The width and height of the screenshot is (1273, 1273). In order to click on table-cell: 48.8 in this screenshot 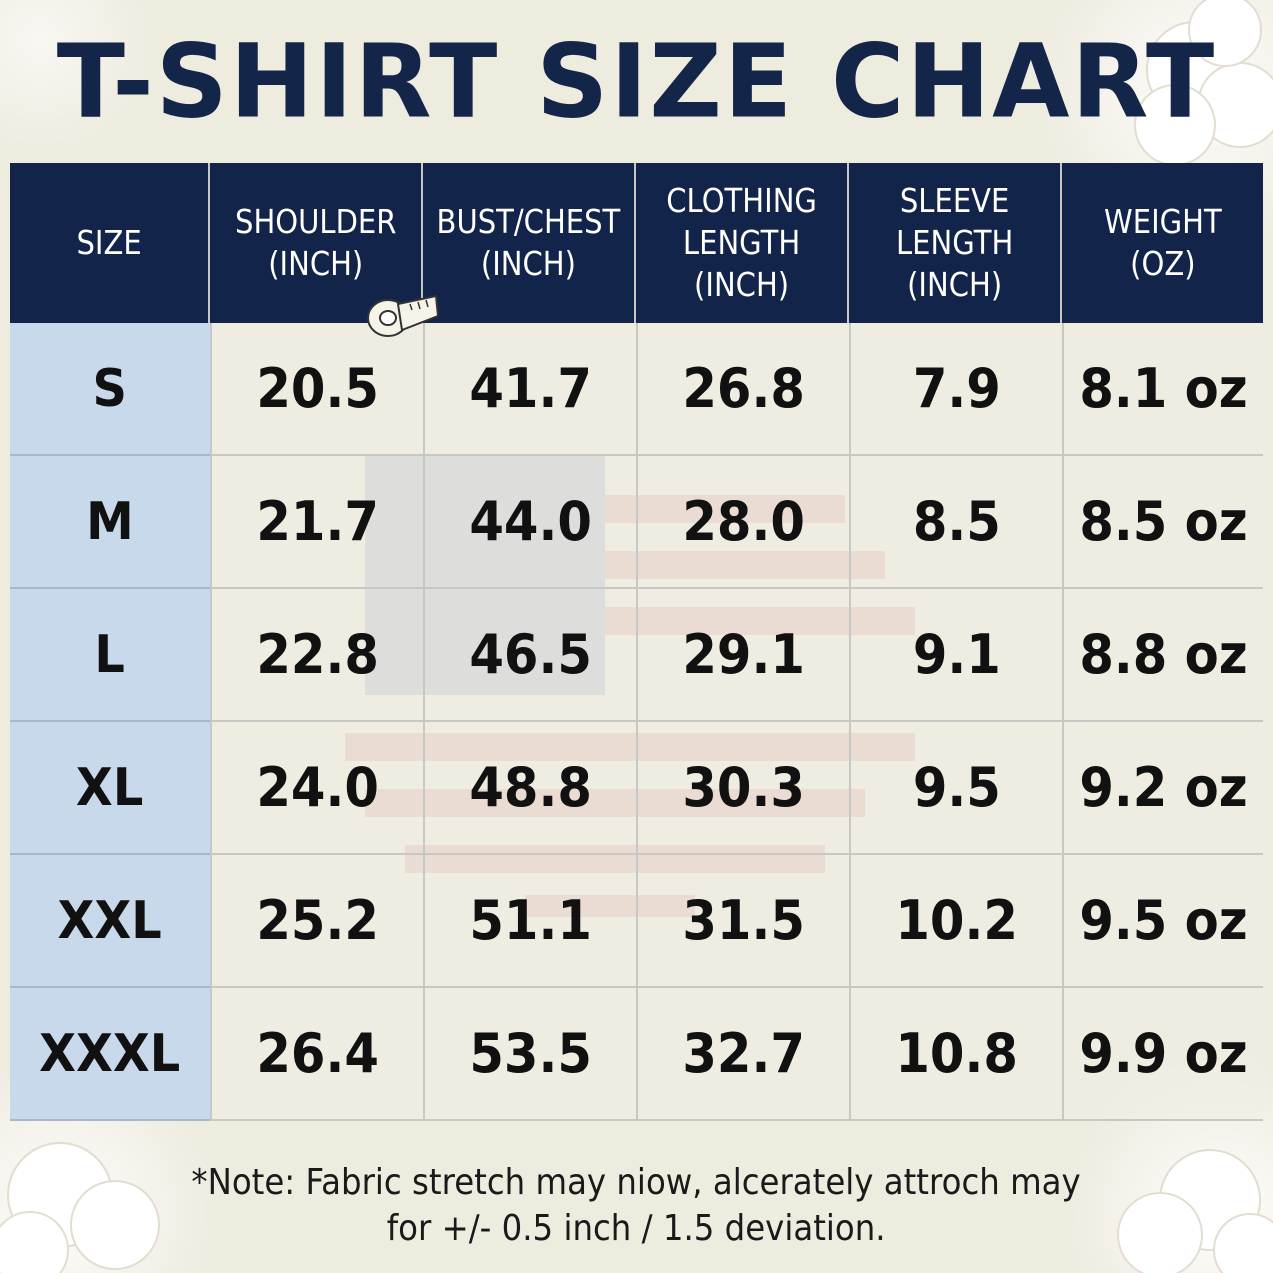, I will do `click(529, 788)`.